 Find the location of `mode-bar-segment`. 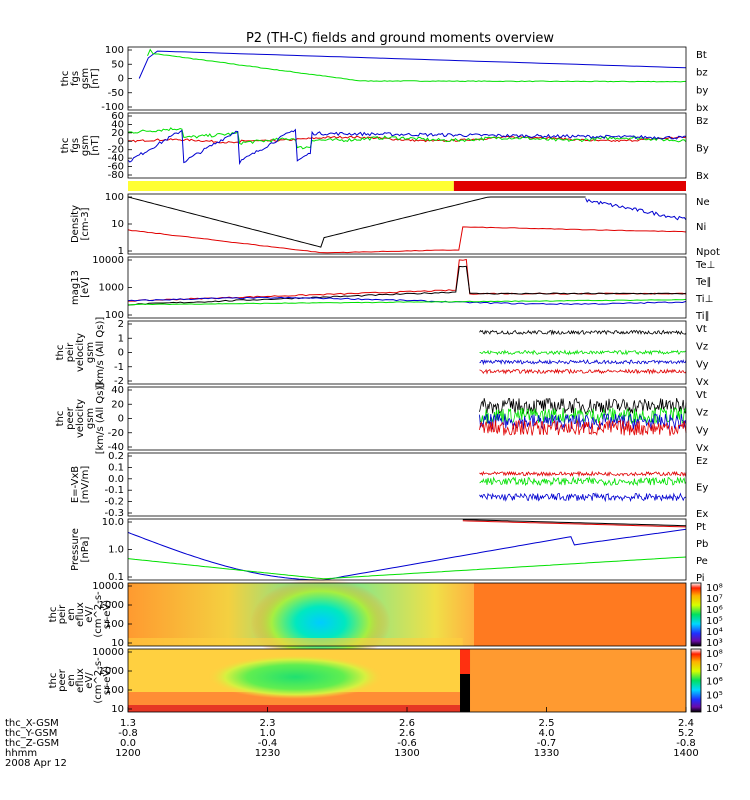

mode-bar-segment is located at coordinates (569, 186).